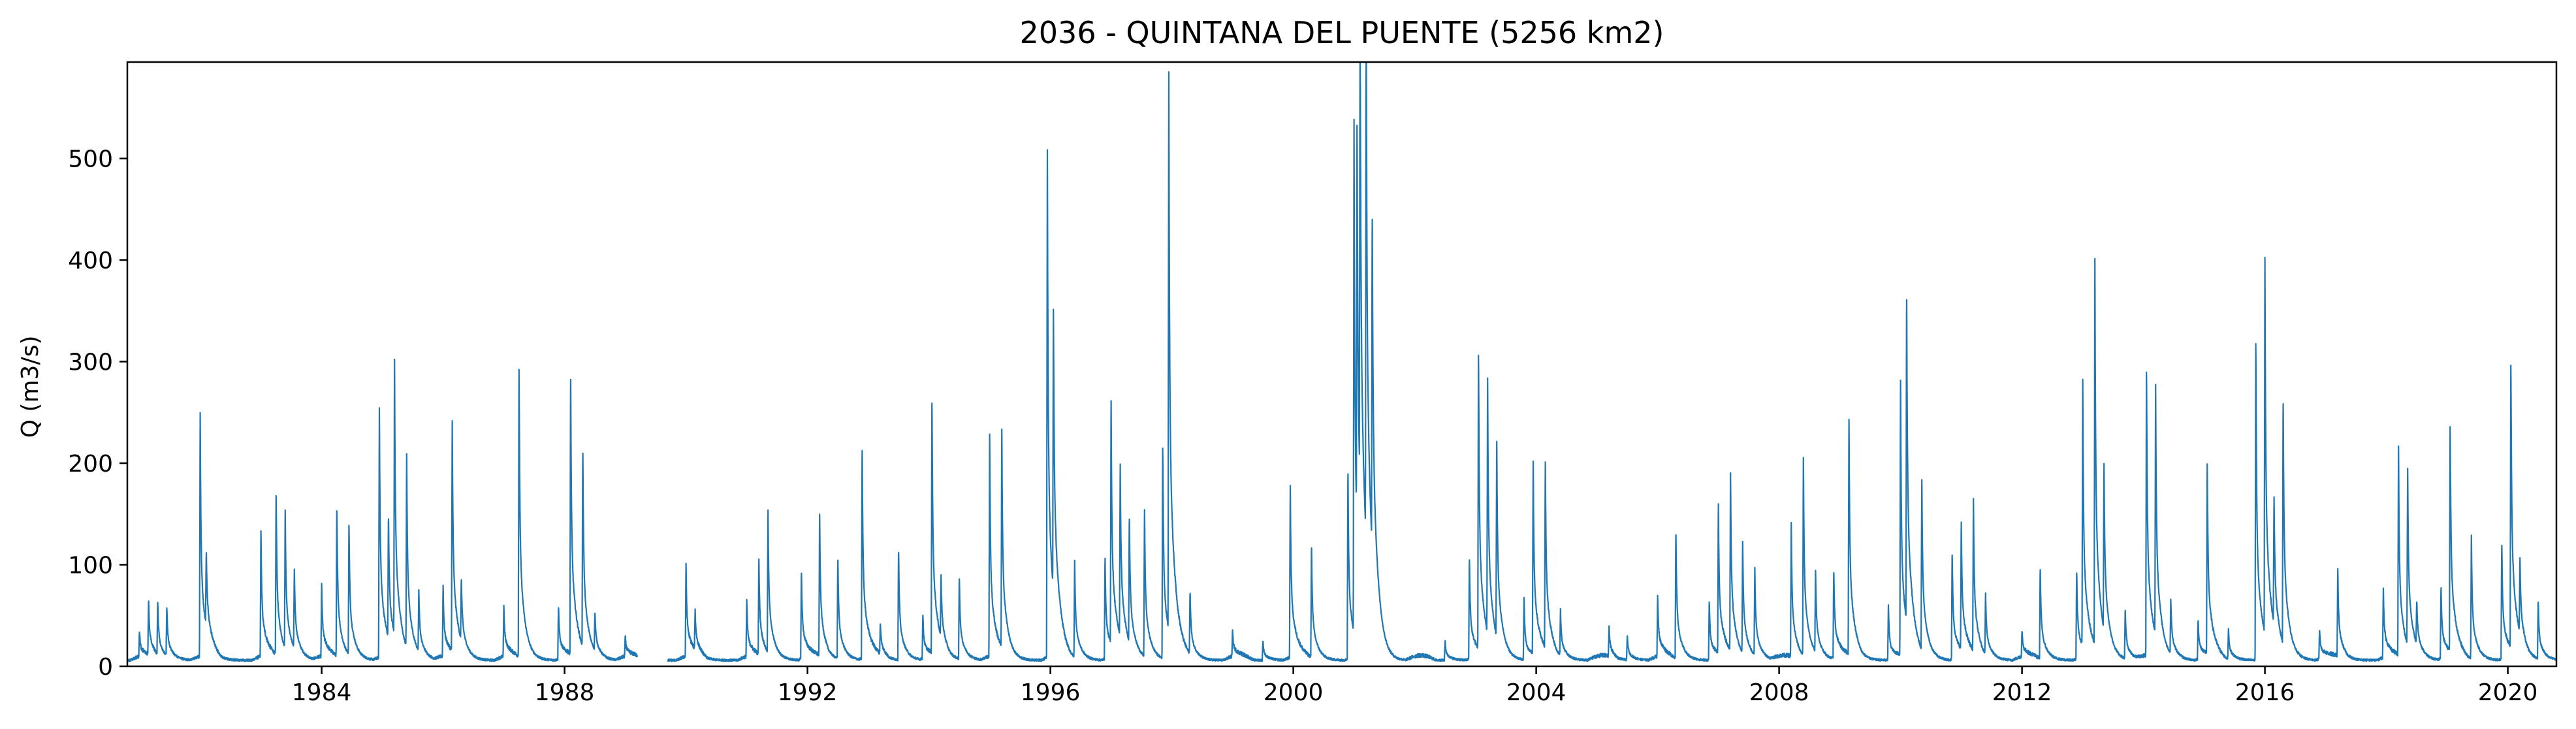  I want to click on x-tick-label: 2012, so click(2022, 692).